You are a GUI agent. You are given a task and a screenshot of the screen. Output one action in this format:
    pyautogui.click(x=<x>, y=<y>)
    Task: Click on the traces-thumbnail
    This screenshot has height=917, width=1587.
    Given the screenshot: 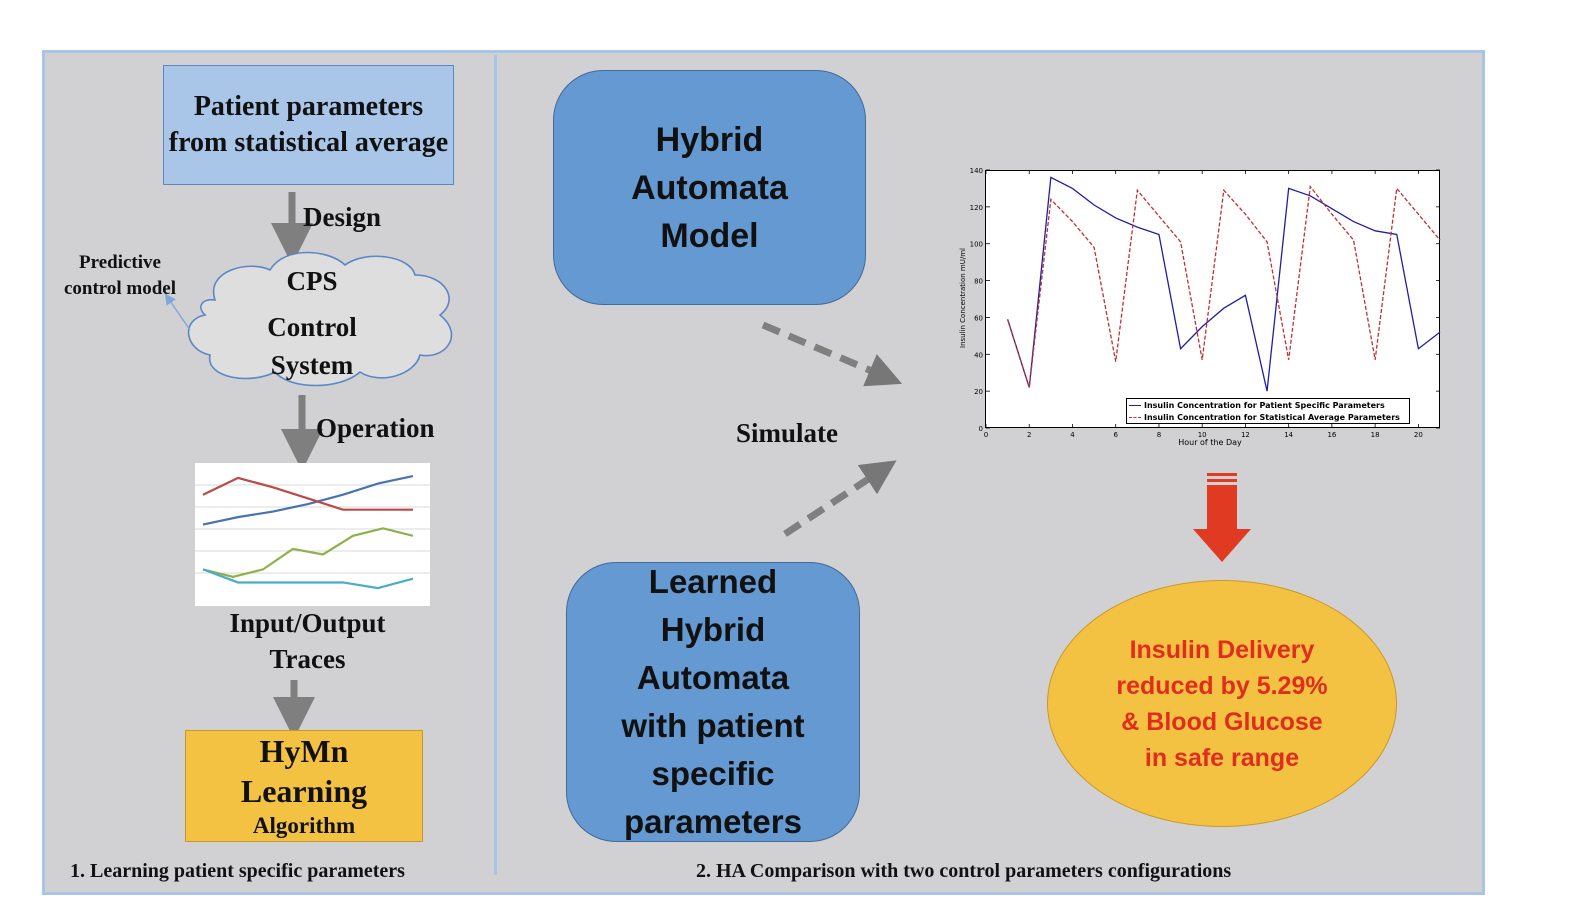 What is the action you would take?
    pyautogui.click(x=312, y=534)
    